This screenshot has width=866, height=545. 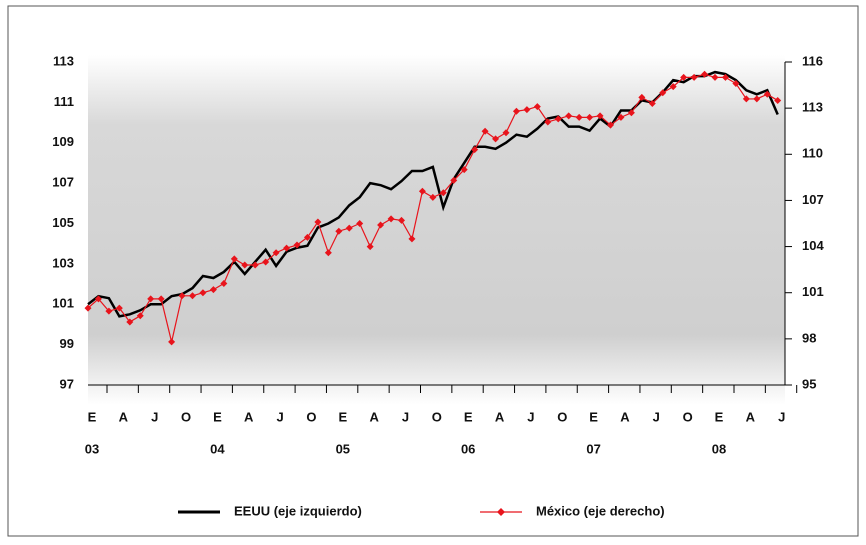 I want to click on y-tick-label: 99, so click(x=67, y=343).